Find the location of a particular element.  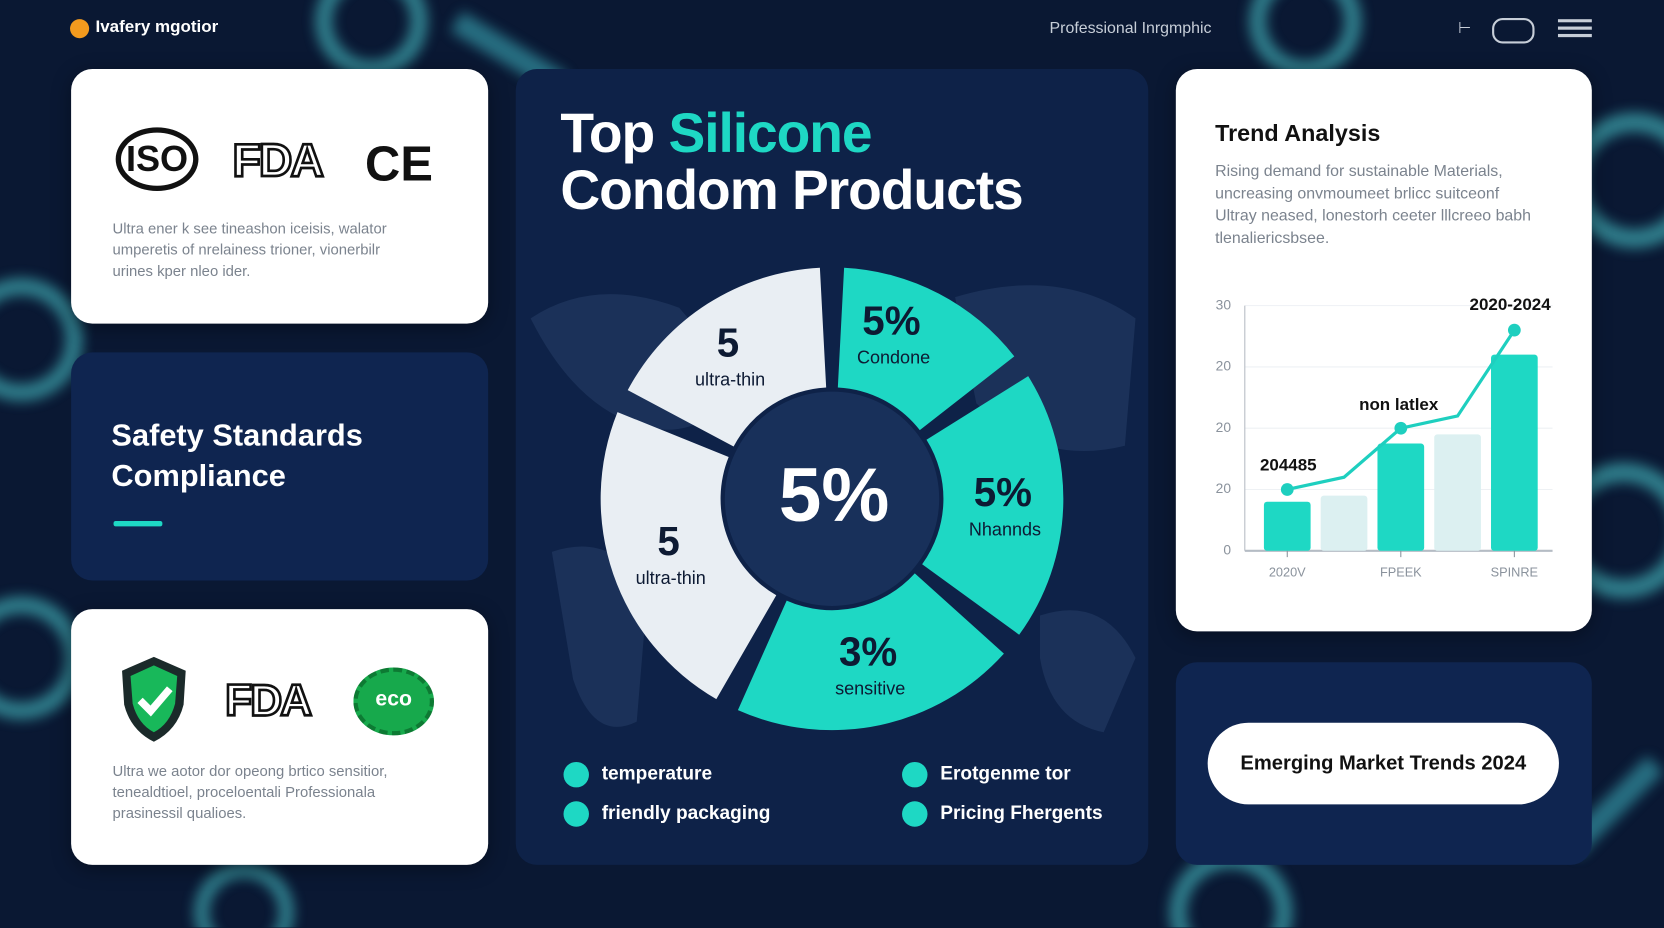

shield-icon is located at coordinates (154, 699).